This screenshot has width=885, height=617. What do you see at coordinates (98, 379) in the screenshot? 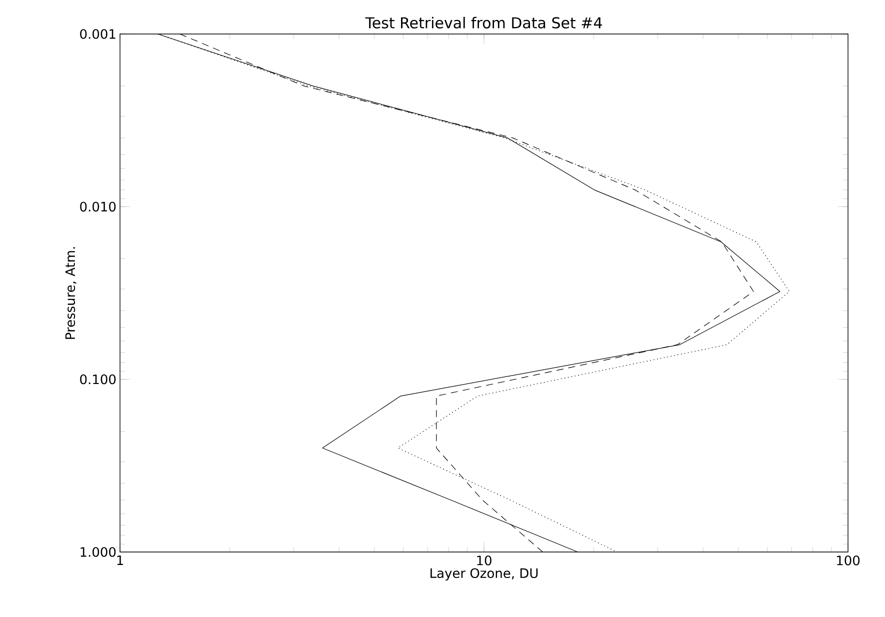
I see `y-tick-label: 0.100` at bounding box center [98, 379].